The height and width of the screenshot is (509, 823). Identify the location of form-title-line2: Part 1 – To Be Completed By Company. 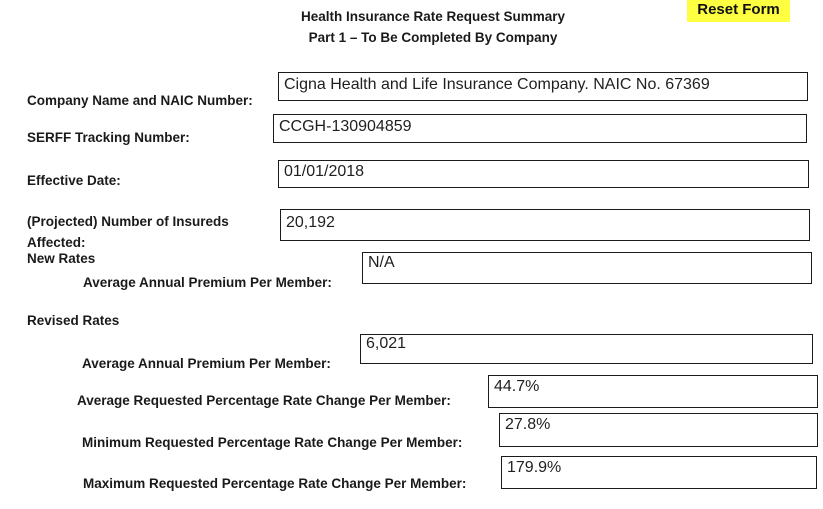
(433, 37).